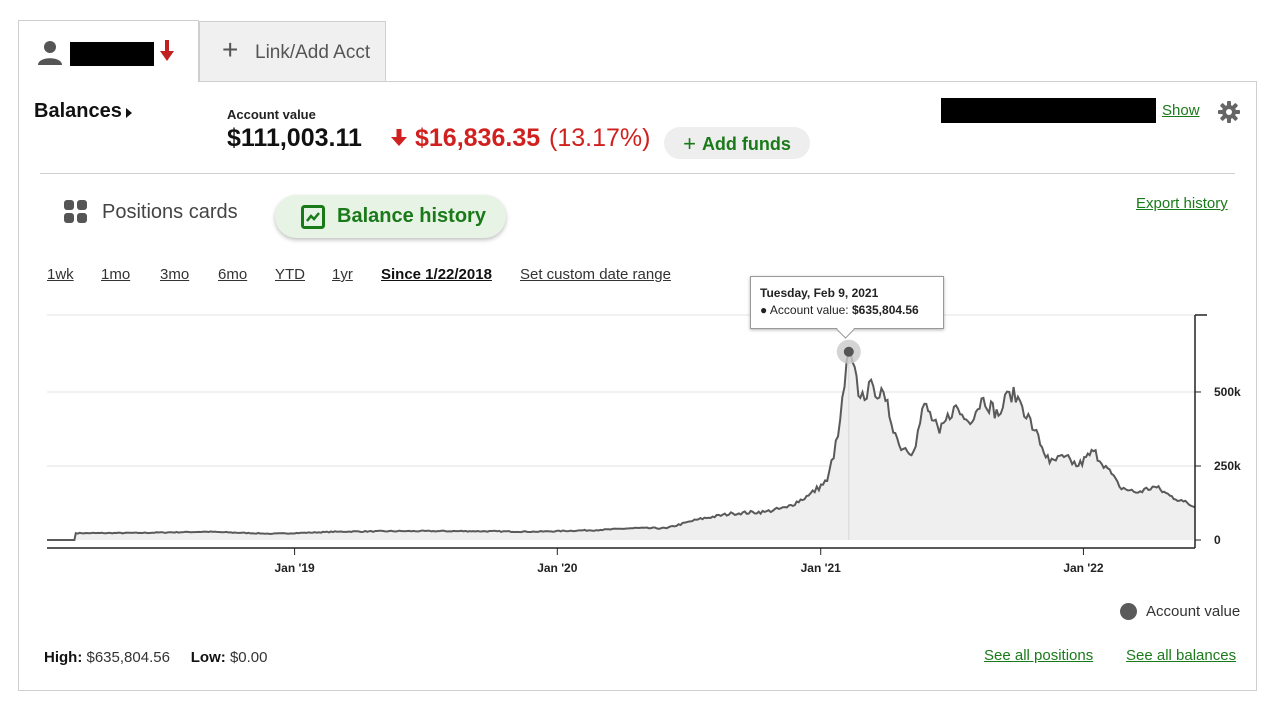 This screenshot has height=706, width=1286. What do you see at coordinates (290, 274) in the screenshot?
I see `range-ytd: YTD` at bounding box center [290, 274].